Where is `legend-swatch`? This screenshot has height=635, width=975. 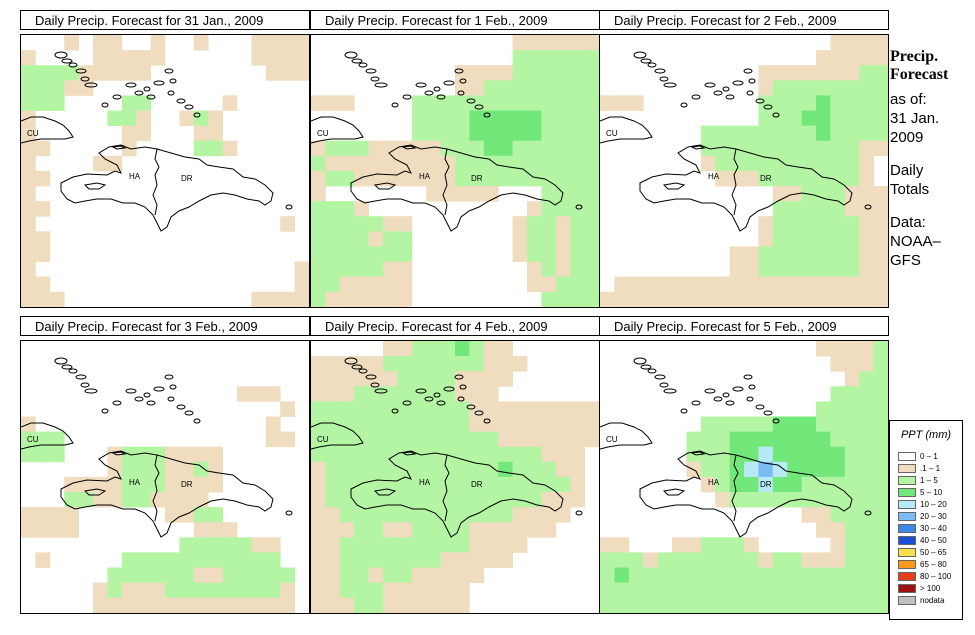
legend-swatch is located at coordinates (907, 504).